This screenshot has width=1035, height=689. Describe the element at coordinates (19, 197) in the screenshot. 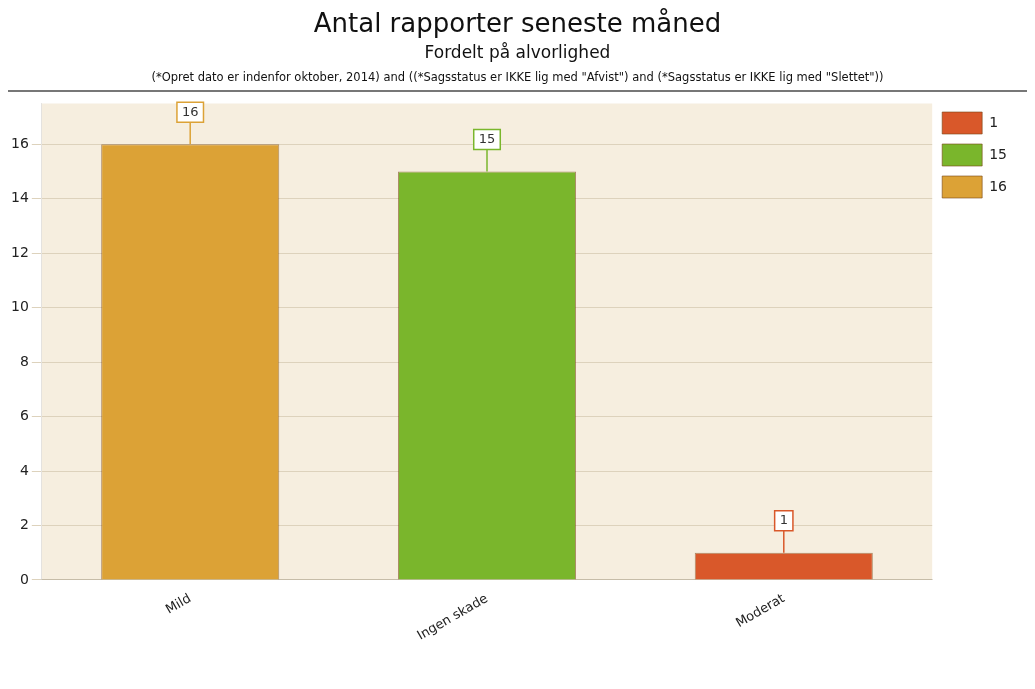

I see `y-tick-label: 14` at that location.